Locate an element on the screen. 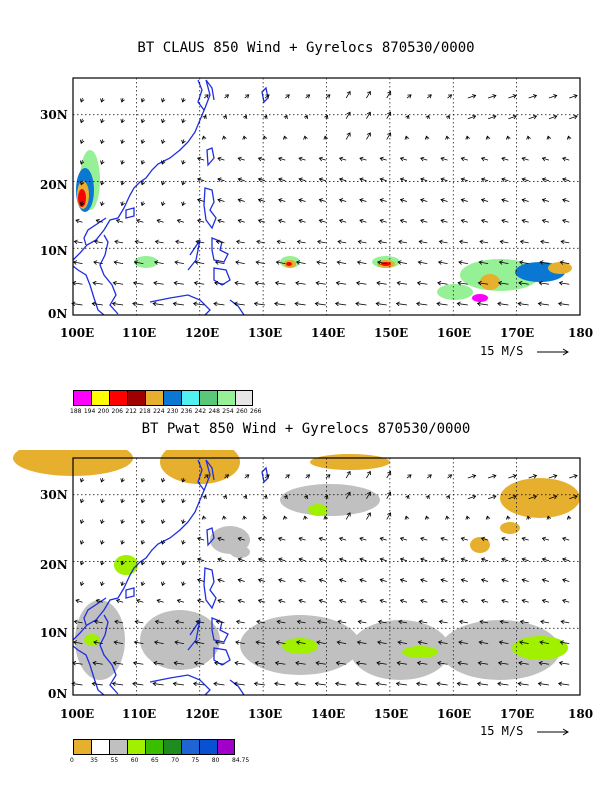 The width and height of the screenshot is (612, 792). colorbar-label: 0 is located at coordinates (72, 760).